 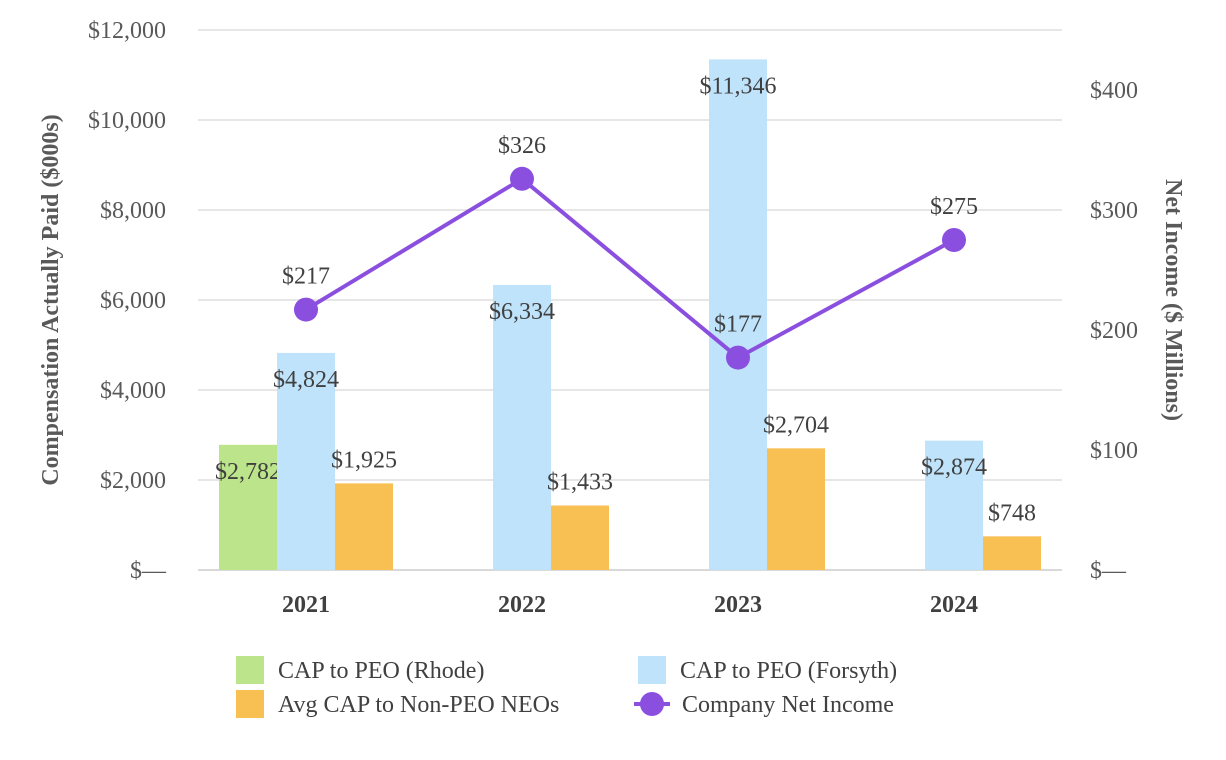 What do you see at coordinates (1173, 300) in the screenshot?
I see `right-axis-title: Net Income ($ Millions)` at bounding box center [1173, 300].